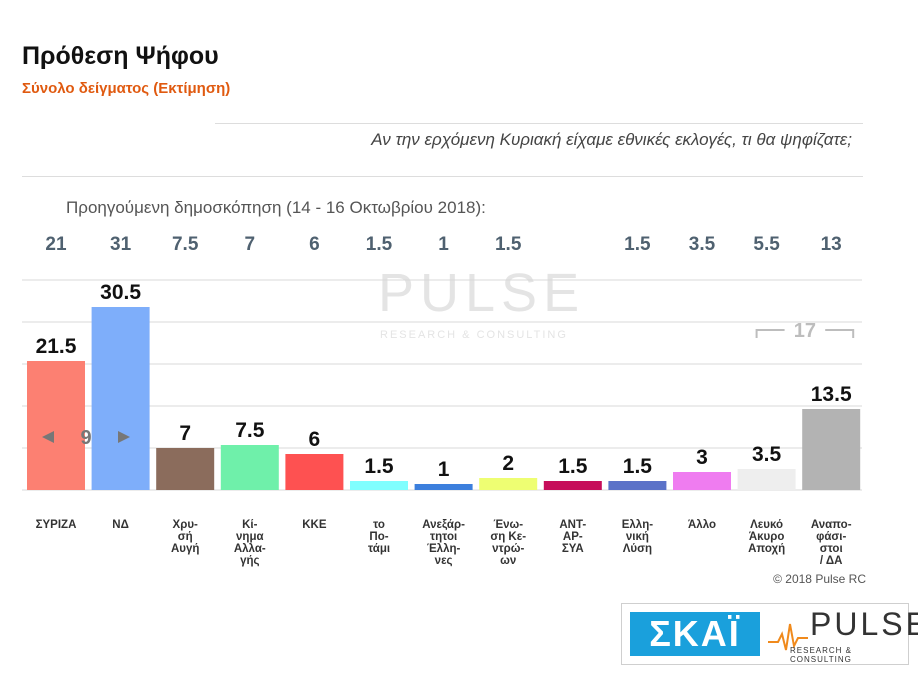 Image resolution: width=918 pixels, height=673 pixels. What do you see at coordinates (444, 561) in the screenshot?
I see `category-label-6-3: νες` at bounding box center [444, 561].